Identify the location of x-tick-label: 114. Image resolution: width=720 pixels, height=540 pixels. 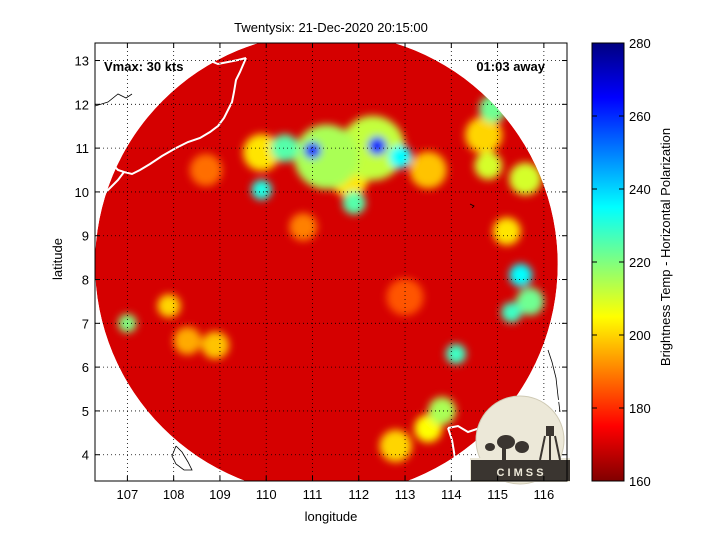
(451, 494).